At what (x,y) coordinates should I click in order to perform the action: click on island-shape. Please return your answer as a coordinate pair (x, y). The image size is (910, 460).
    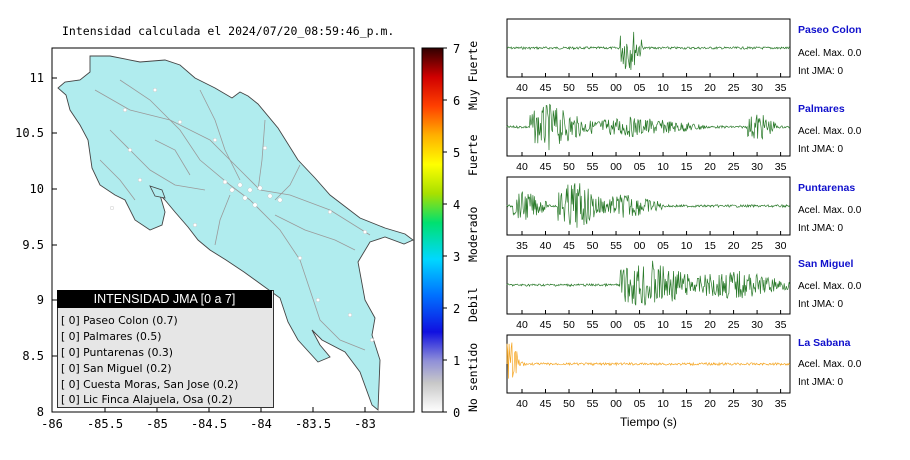
    Looking at the image, I should click on (157, 192).